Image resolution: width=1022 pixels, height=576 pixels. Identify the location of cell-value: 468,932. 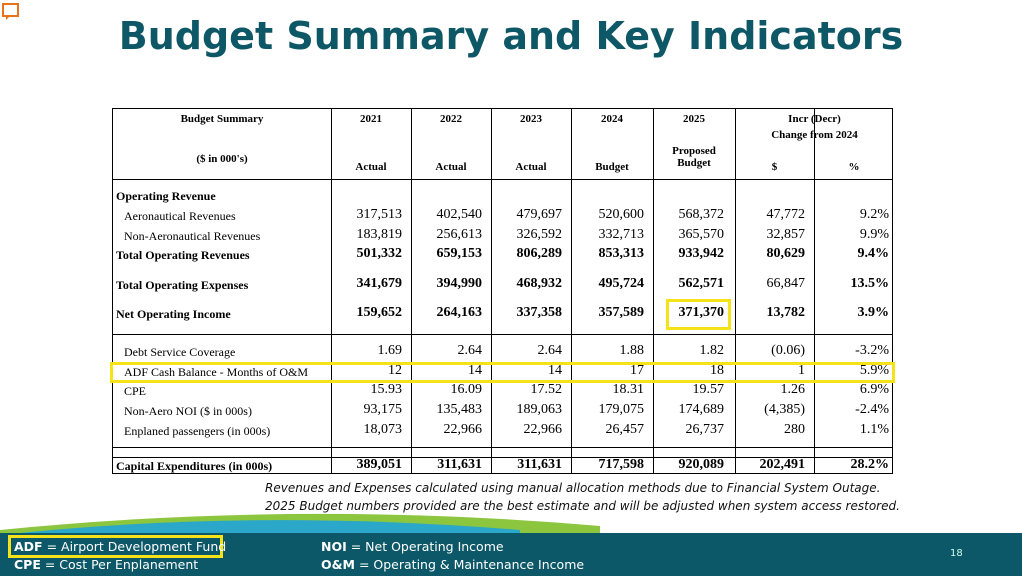
(539, 283).